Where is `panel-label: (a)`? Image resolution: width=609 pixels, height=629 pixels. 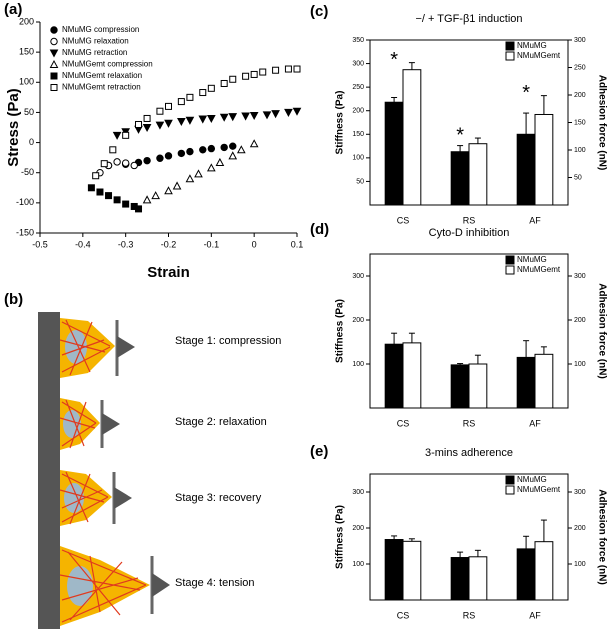
panel-label: (a) is located at coordinates (13, 9).